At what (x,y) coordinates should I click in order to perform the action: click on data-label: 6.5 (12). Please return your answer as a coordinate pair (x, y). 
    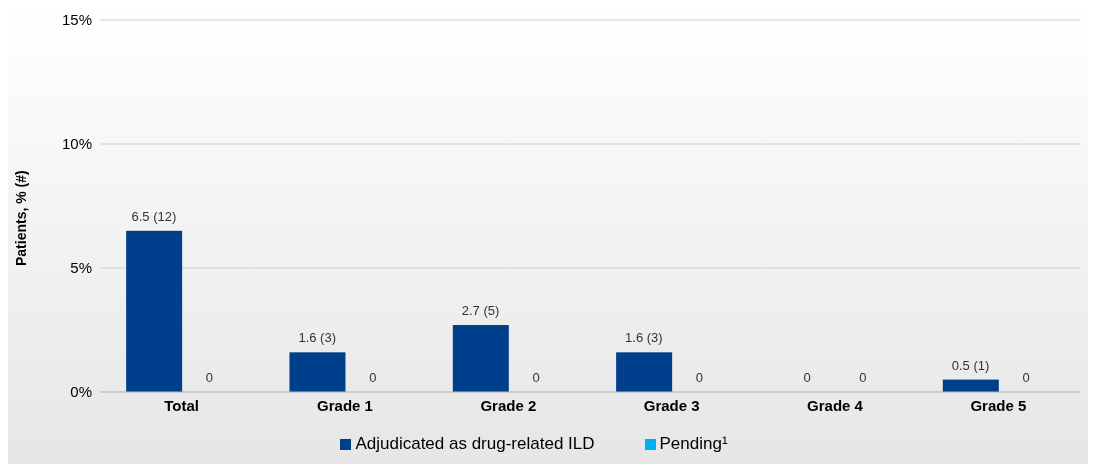
    Looking at the image, I should click on (154, 216).